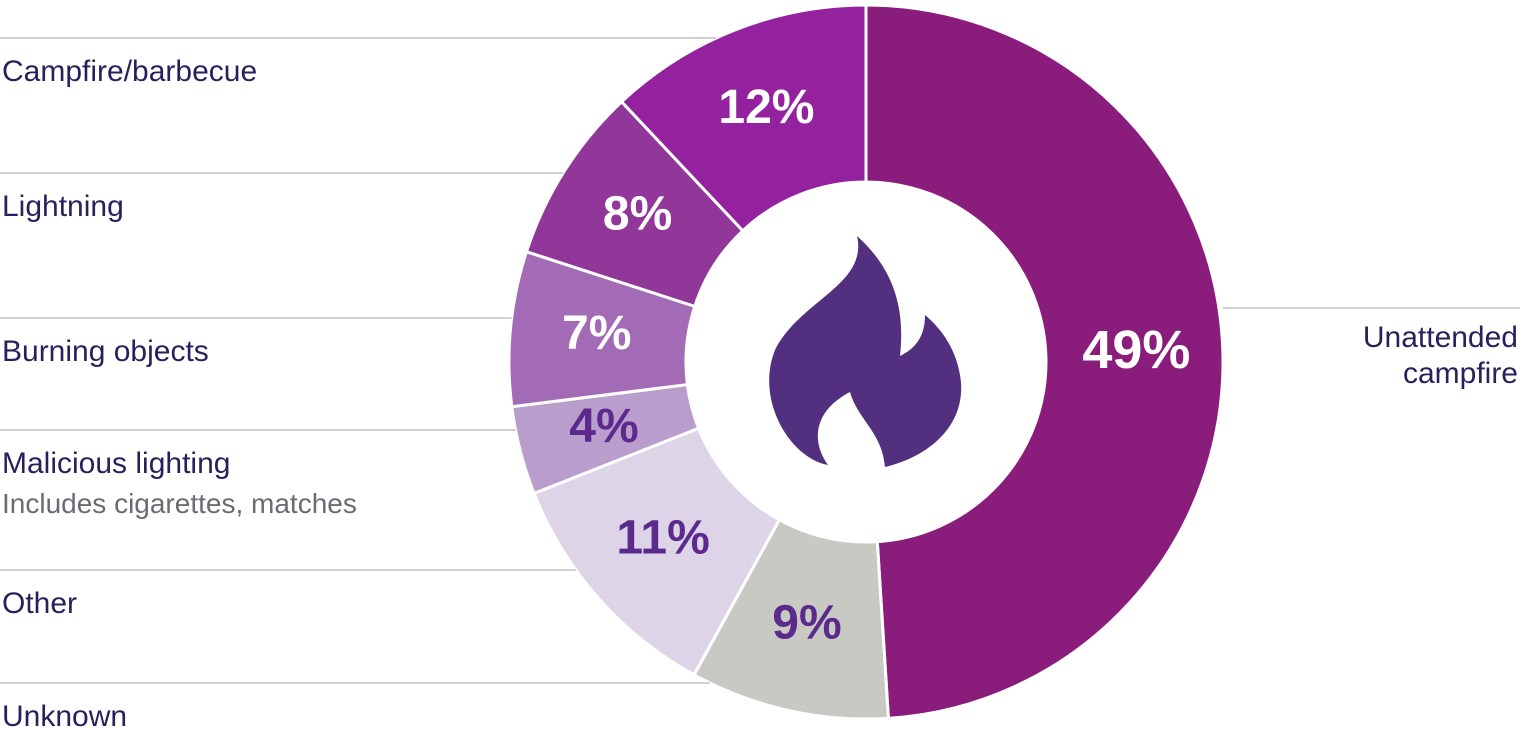  I want to click on flame-icon, so click(865, 351).